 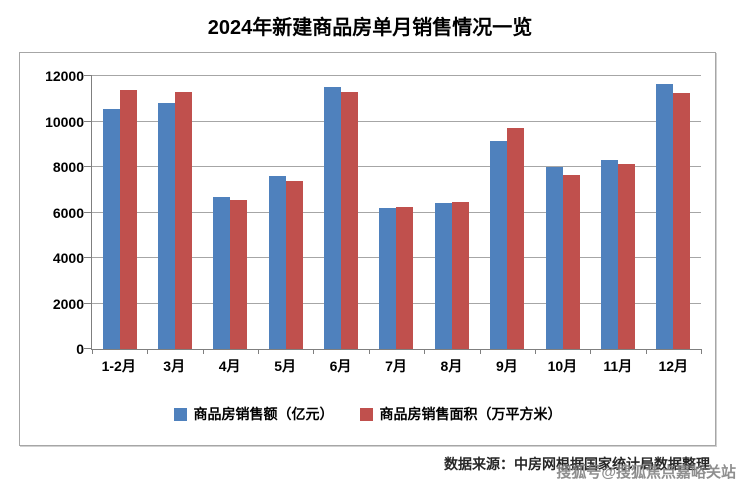 What do you see at coordinates (618, 366) in the screenshot?
I see `x-axis-label: 11月` at bounding box center [618, 366].